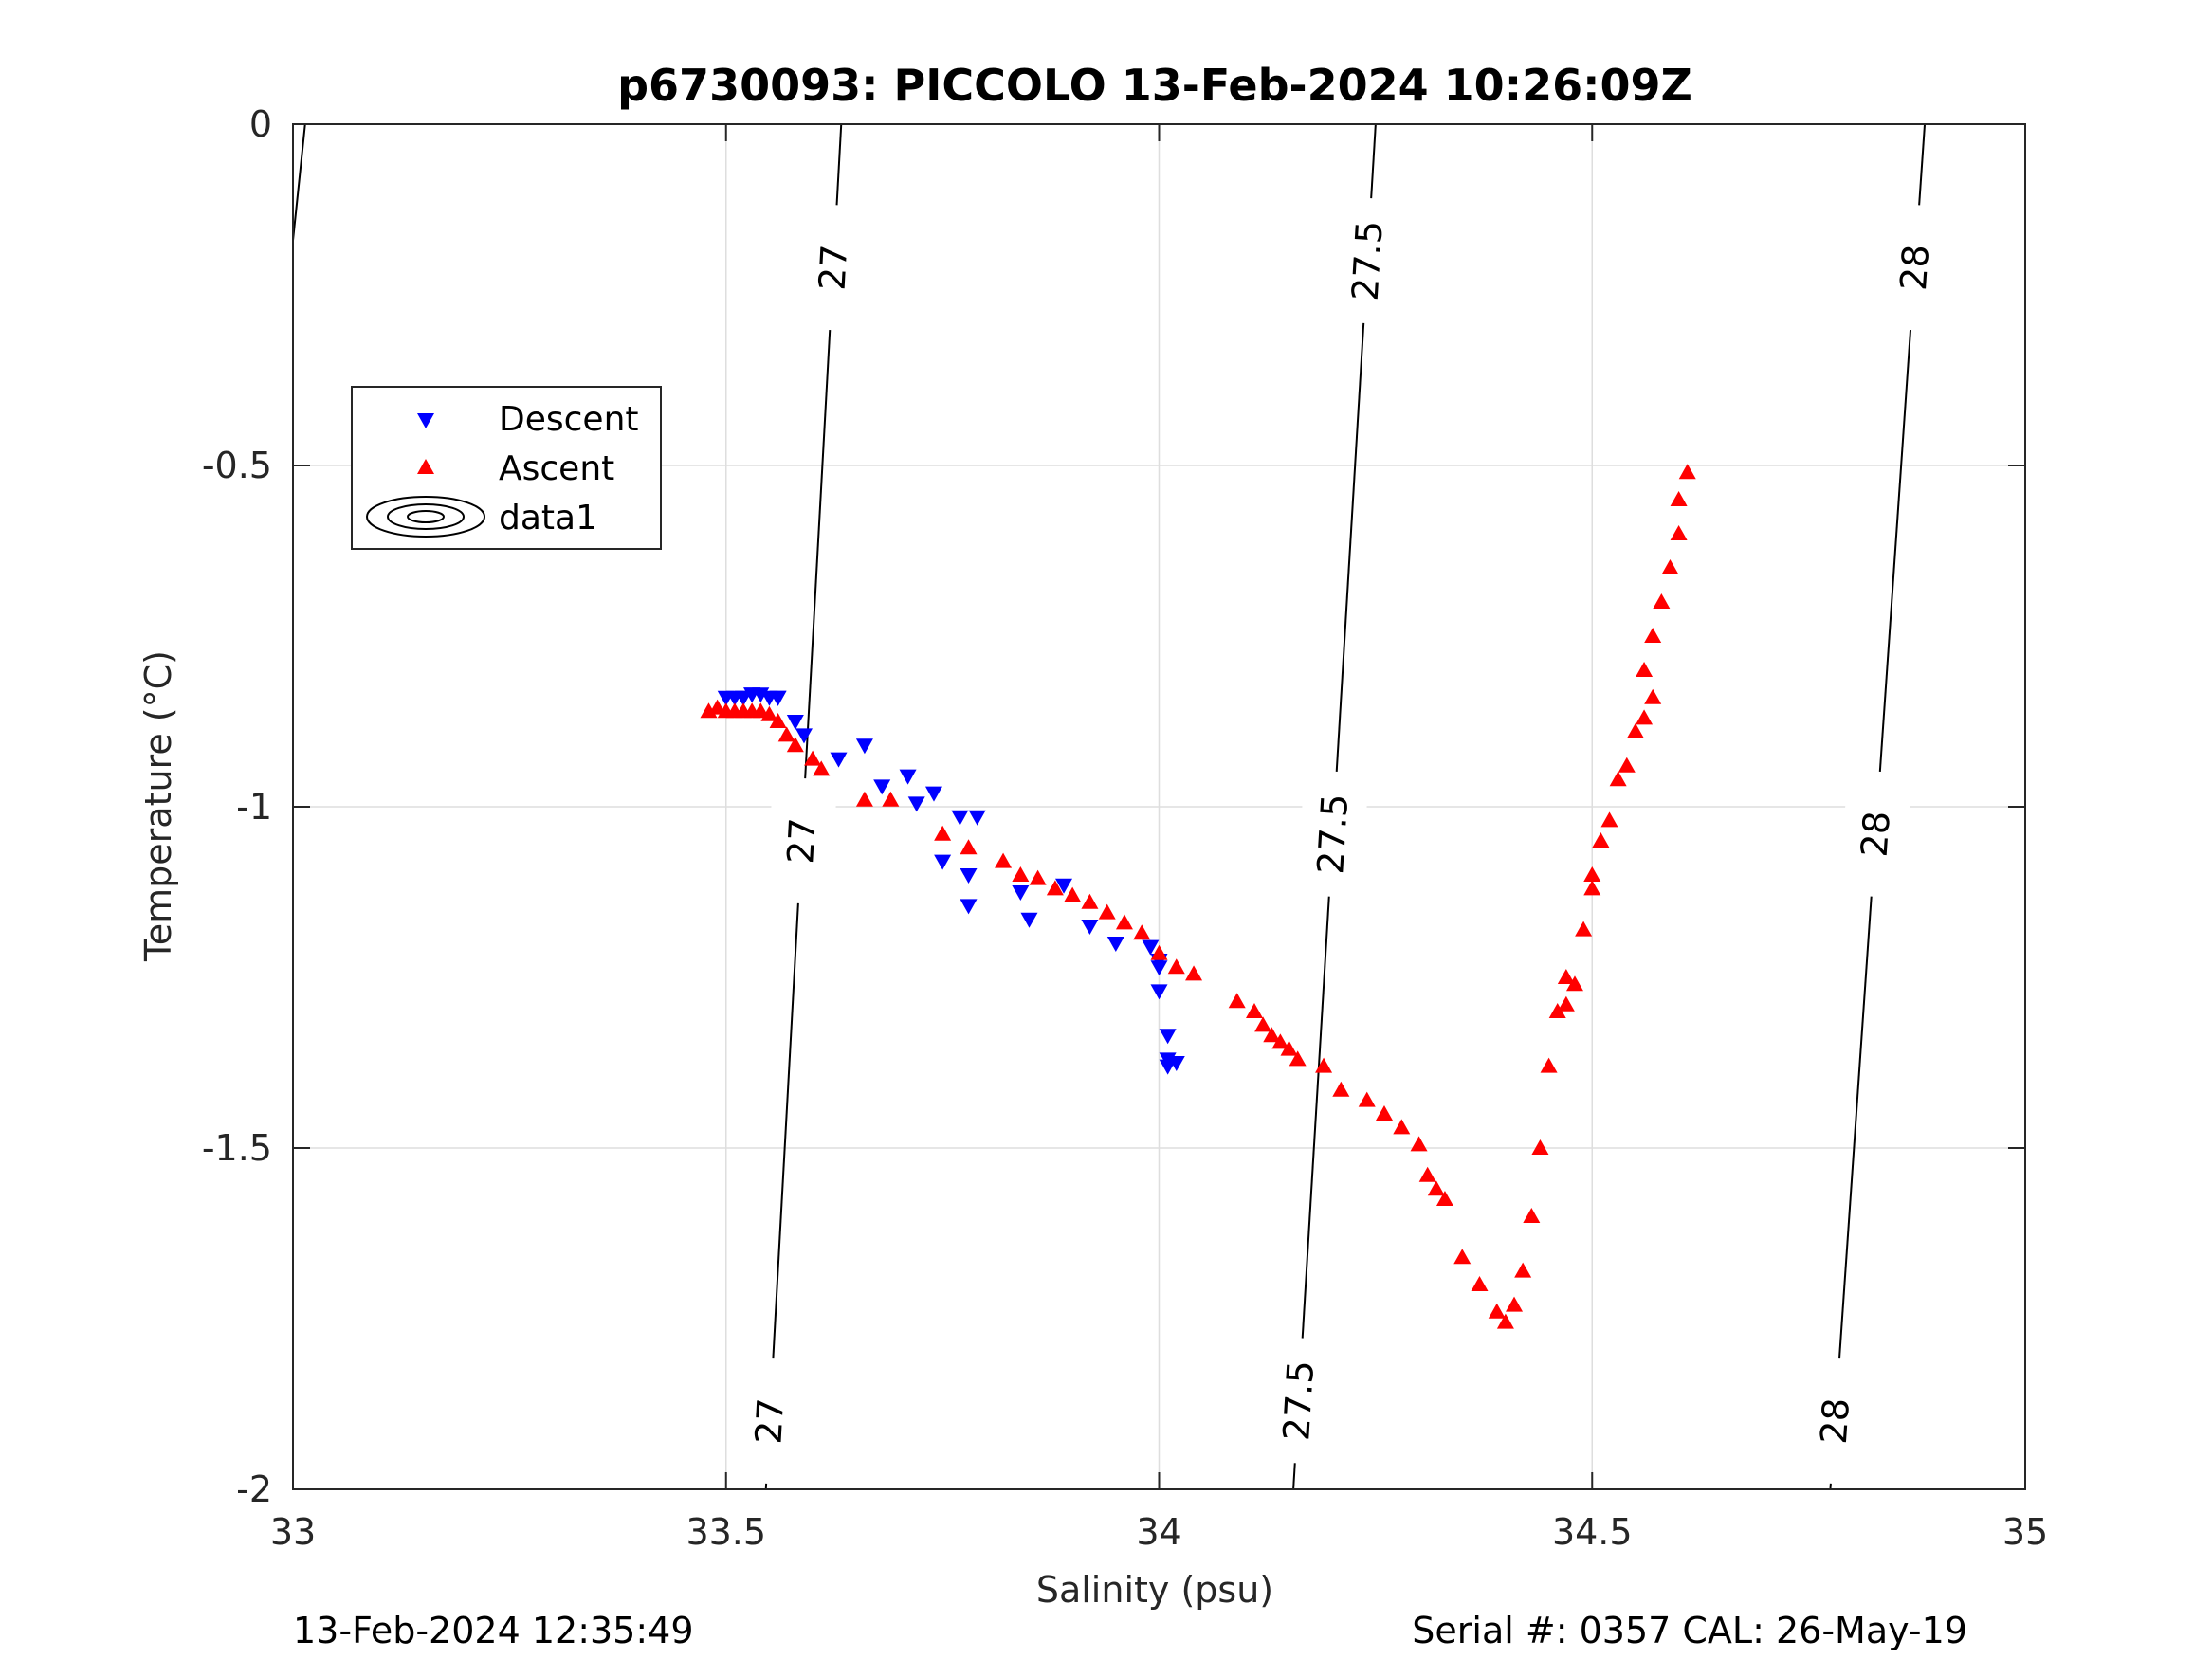  What do you see at coordinates (569, 419) in the screenshot?
I see `legend-descent-label: Descent` at bounding box center [569, 419].